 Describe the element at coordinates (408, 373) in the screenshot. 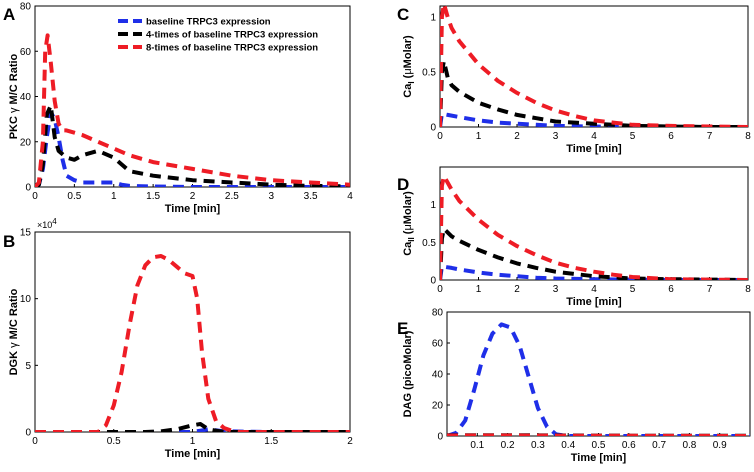

I see `y-axis-label: DAG (picoMolar)` at that location.